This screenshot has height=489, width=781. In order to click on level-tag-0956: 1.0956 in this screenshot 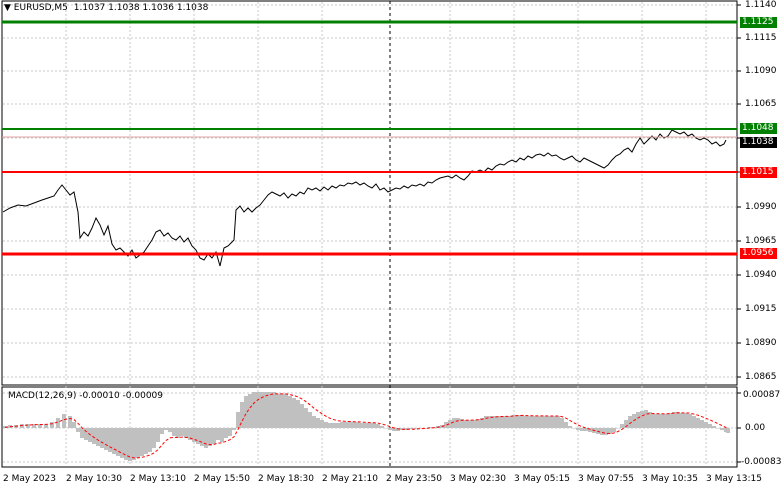, I will do `click(758, 253)`.